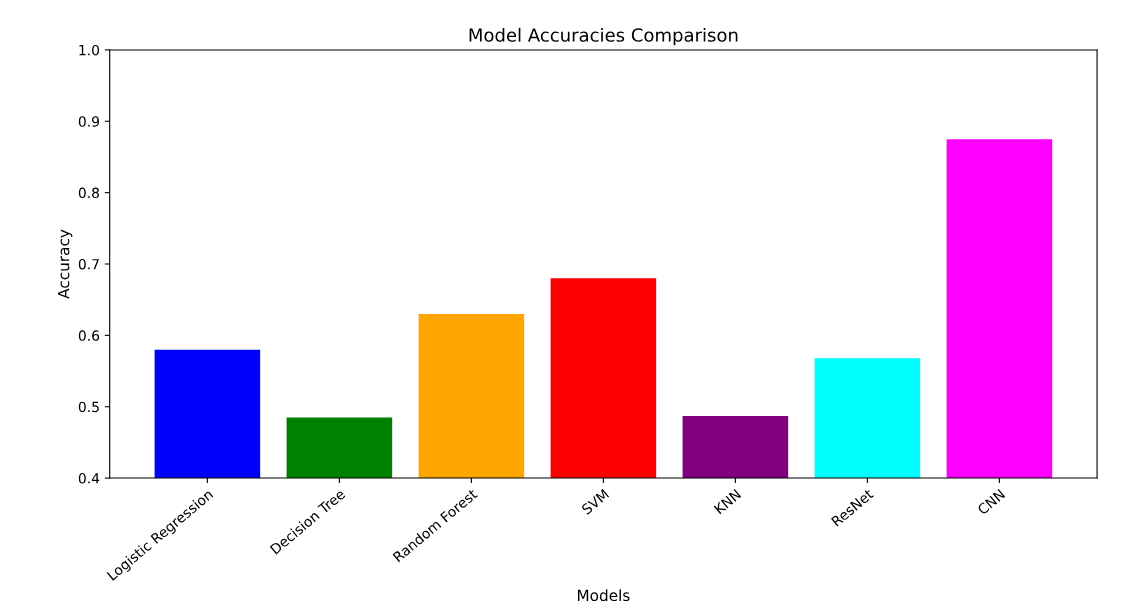 This screenshot has height=609, width=1131. Describe the element at coordinates (89, 50) in the screenshot. I see `y-tick-label: 1.0` at that location.